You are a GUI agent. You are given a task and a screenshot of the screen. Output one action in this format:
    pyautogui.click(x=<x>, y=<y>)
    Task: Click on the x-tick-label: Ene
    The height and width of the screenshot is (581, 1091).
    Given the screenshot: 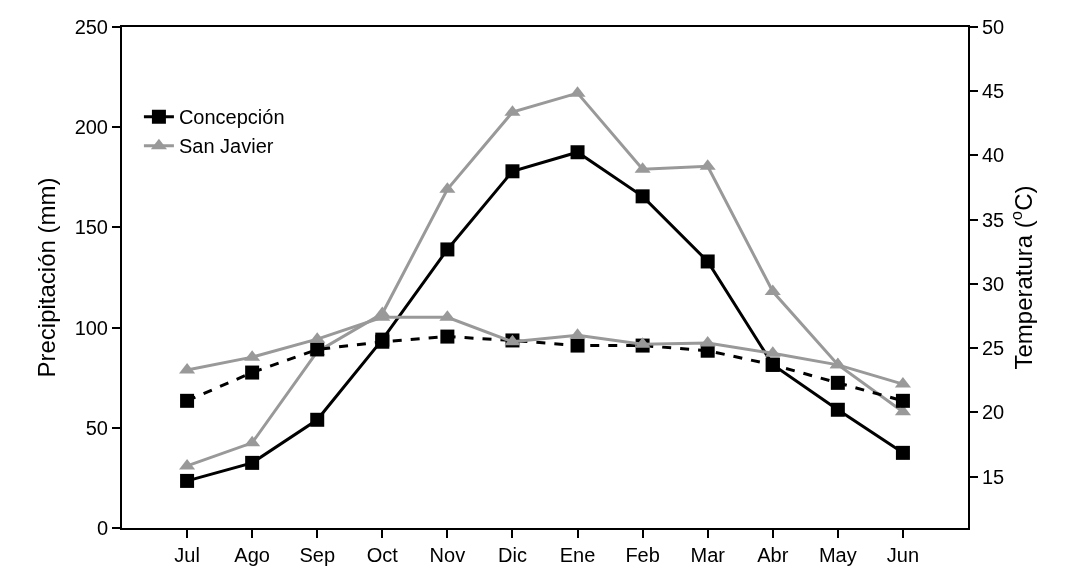 What is the action you would take?
    pyautogui.click(x=577, y=555)
    